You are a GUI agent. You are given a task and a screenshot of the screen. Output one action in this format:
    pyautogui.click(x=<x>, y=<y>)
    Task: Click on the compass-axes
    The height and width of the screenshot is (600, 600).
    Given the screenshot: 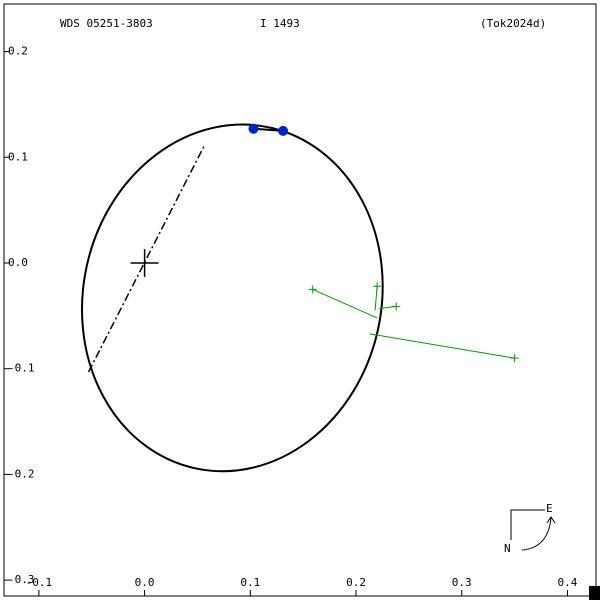 What is the action you would take?
    pyautogui.click(x=527, y=524)
    